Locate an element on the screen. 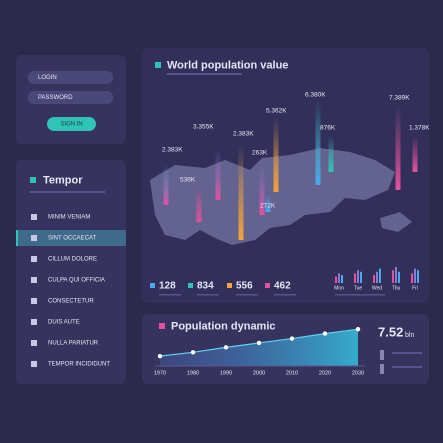 Image resolution: width=443 pixels, height=443 pixels. weekly-label: Thu is located at coordinates (396, 288).